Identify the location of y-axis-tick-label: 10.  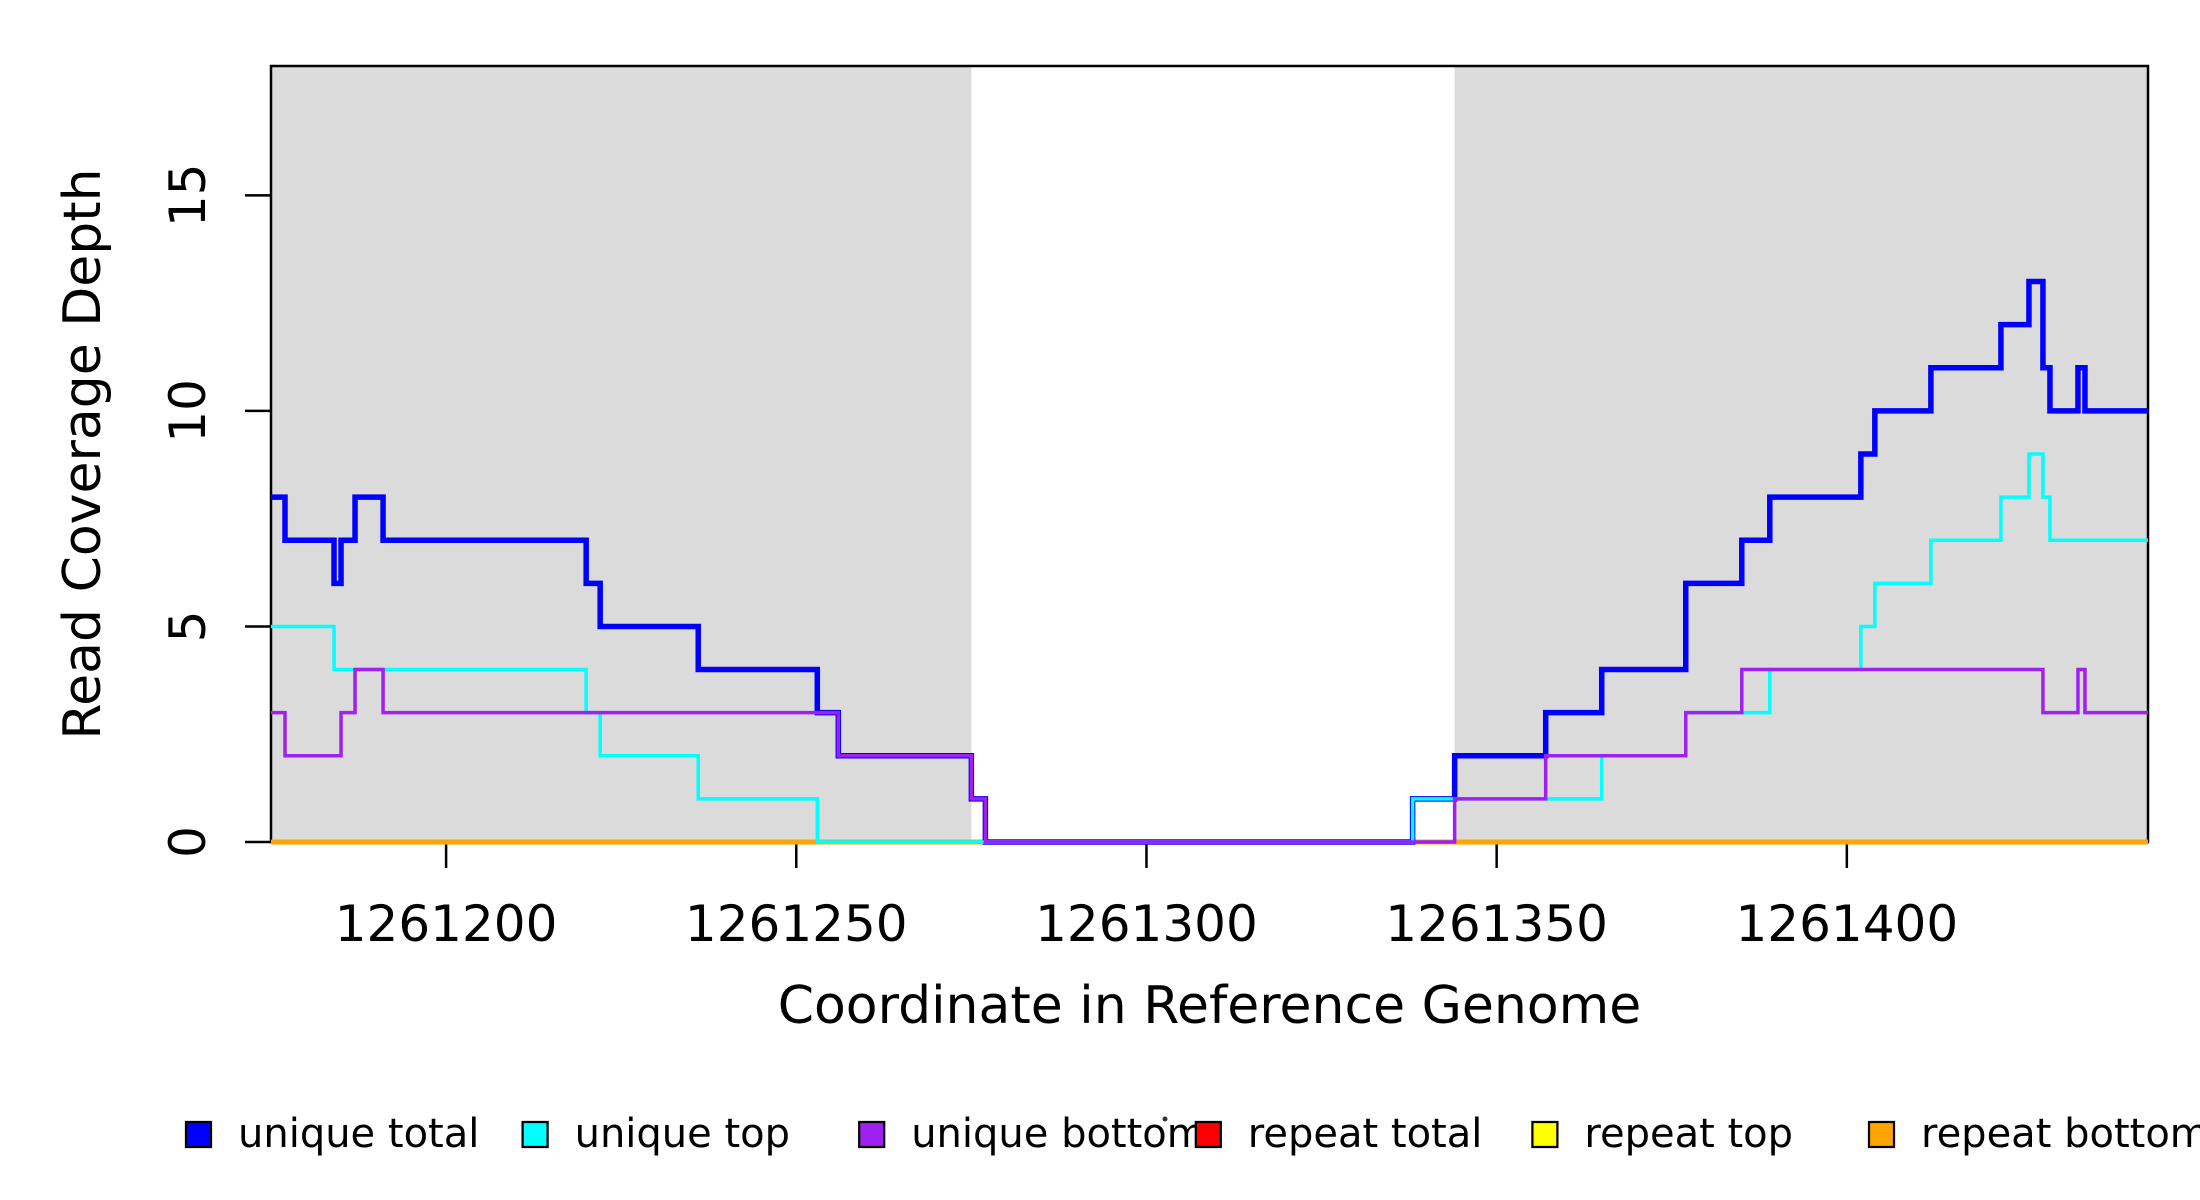
(188, 411).